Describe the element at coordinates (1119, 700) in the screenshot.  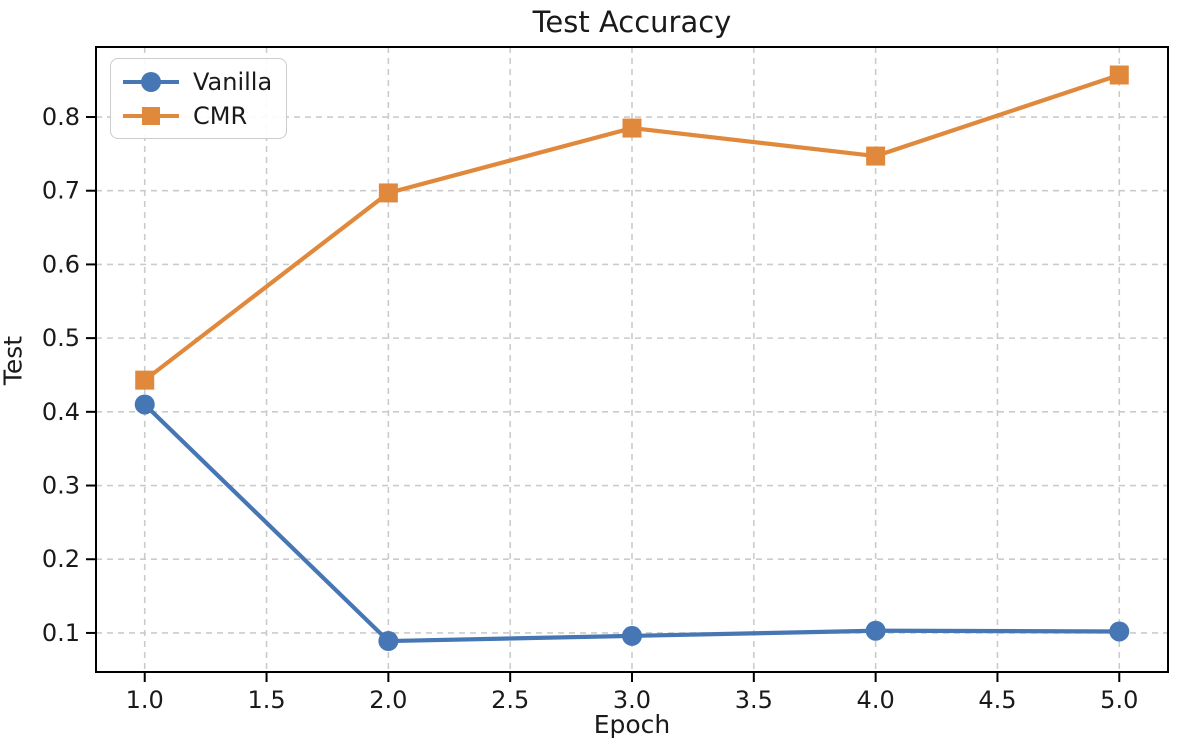
I see `x-tick-label: 5.0` at that location.